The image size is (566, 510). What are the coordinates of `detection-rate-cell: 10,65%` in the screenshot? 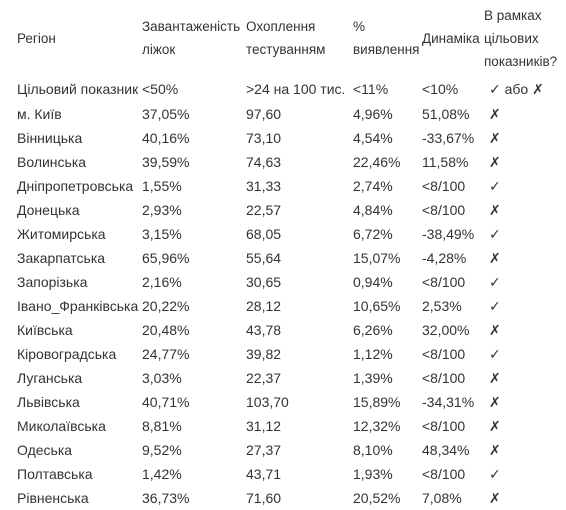 It's located at (377, 306).